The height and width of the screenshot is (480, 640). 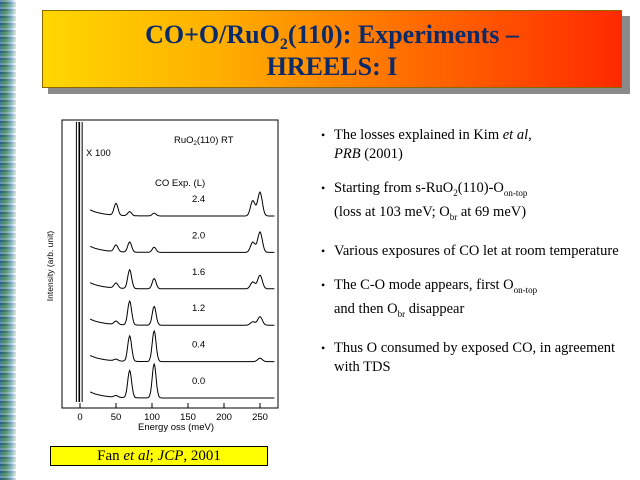 I want to click on slide-title: CO+O/RuO2(110): Experiments – HREELS: I, so click(x=332, y=49).